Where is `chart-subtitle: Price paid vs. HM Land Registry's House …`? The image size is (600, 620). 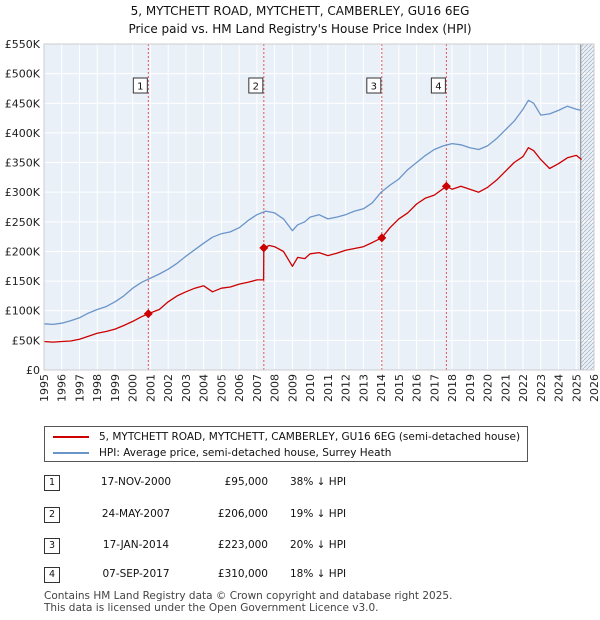
chart-subtitle: Price paid vs. HM Land Registry's House … is located at coordinates (300, 29).